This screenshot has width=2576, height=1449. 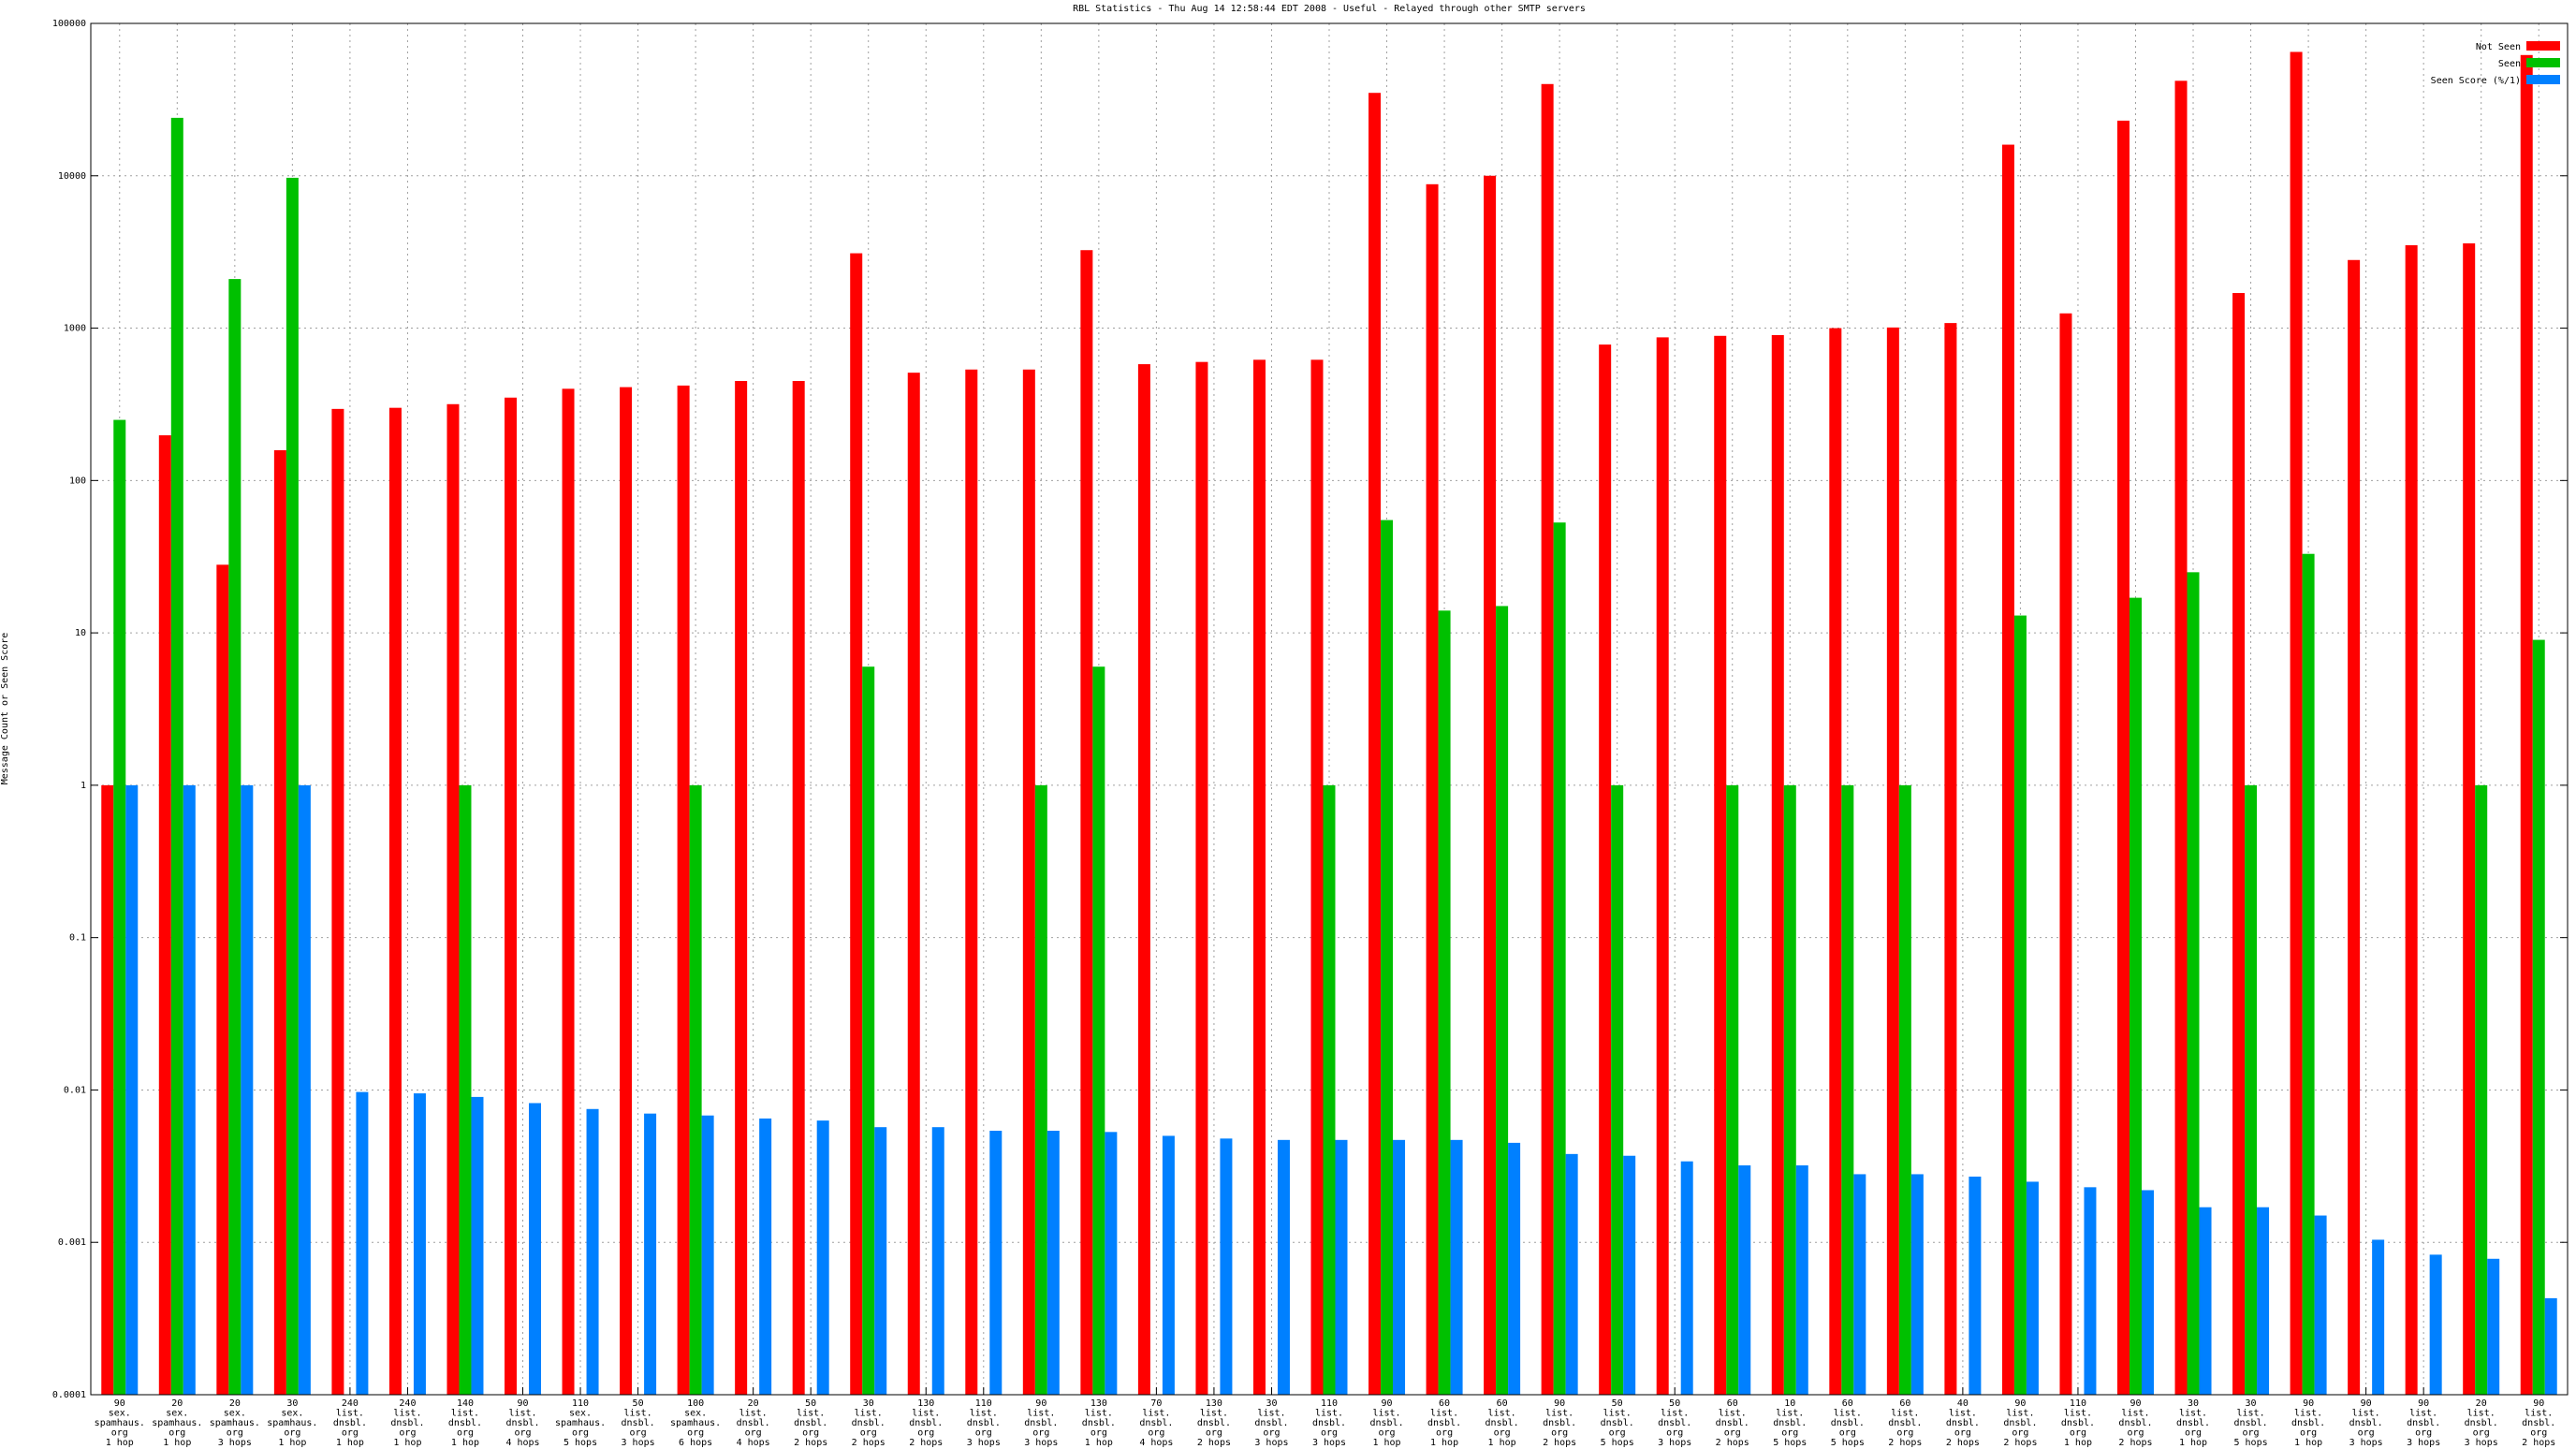 What do you see at coordinates (1329, 1403) in the screenshot?
I see `x-tick-label-line: 110` at bounding box center [1329, 1403].